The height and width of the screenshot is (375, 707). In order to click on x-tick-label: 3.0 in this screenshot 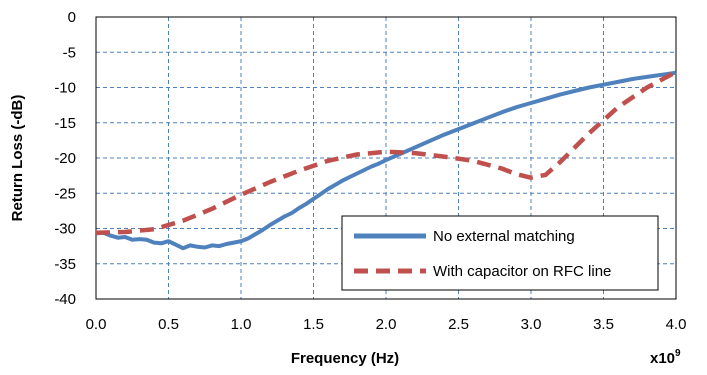, I will do `click(531, 324)`.